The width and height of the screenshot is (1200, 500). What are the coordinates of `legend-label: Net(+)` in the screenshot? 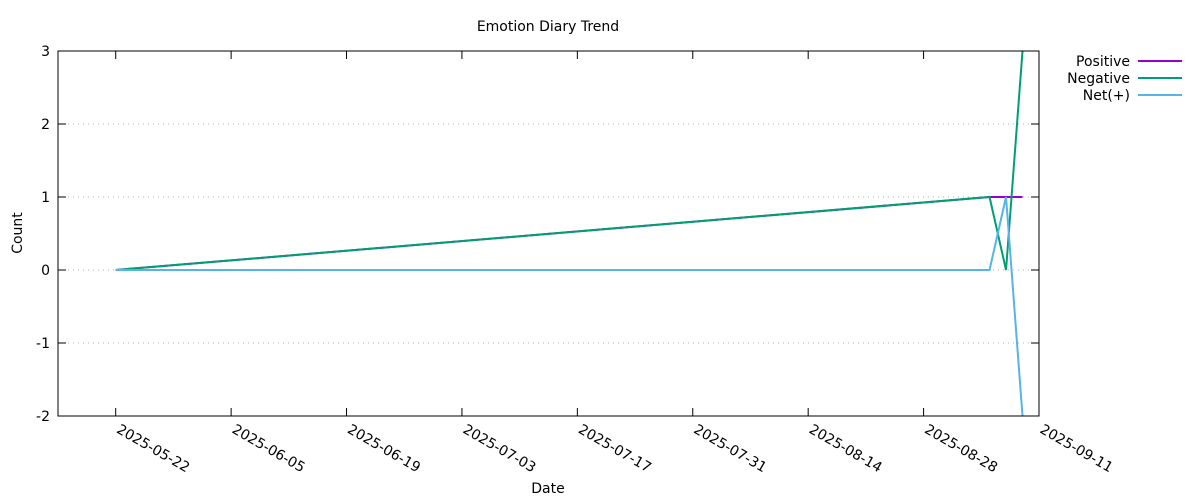 It's located at (1106, 96).